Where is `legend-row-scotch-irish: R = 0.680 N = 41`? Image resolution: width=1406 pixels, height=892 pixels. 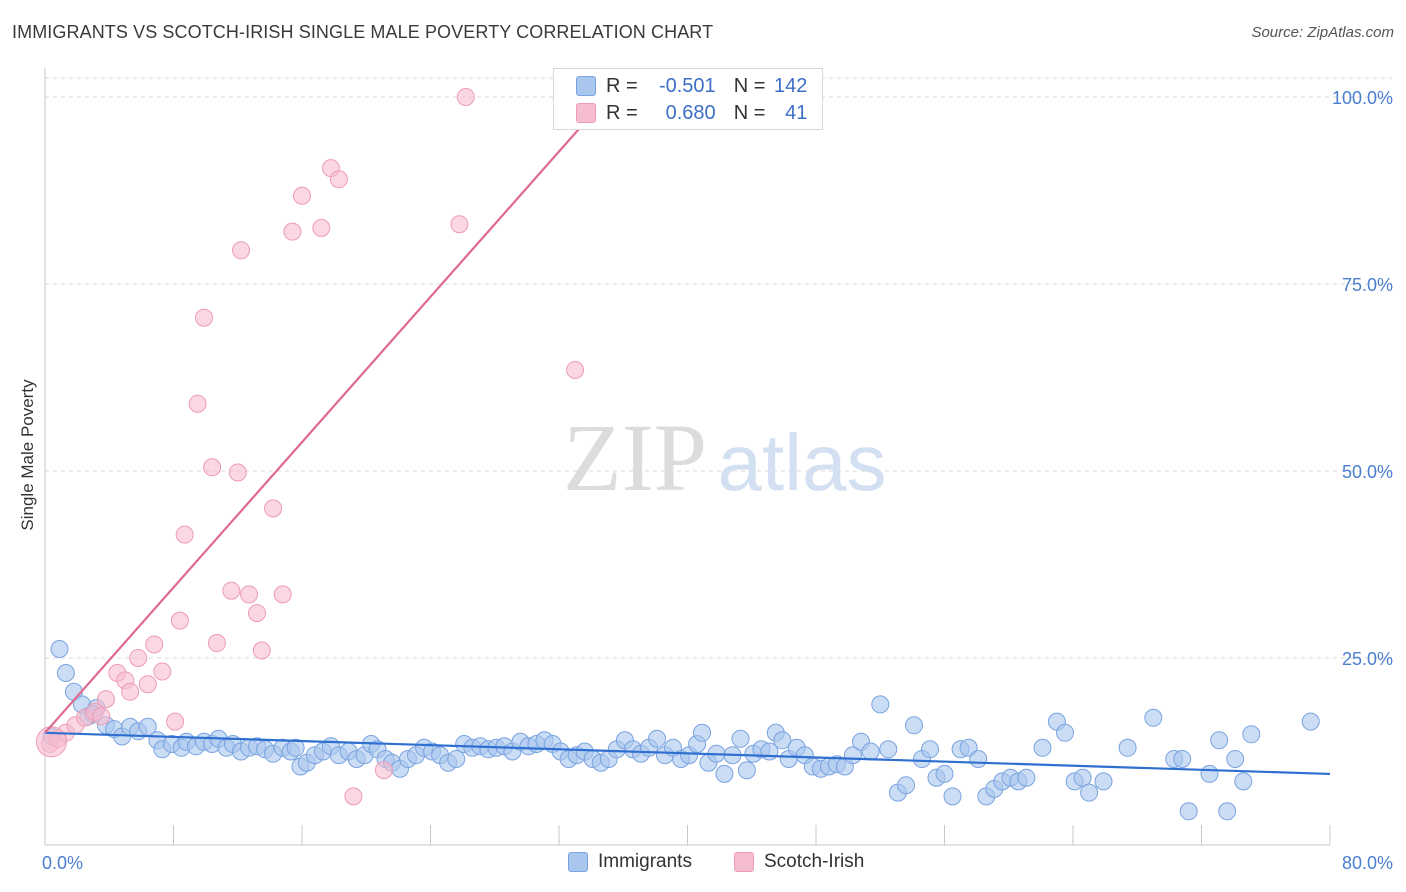
legend-row-scotch-irish: R = 0.680 N = 41 is located at coordinates (691, 113).